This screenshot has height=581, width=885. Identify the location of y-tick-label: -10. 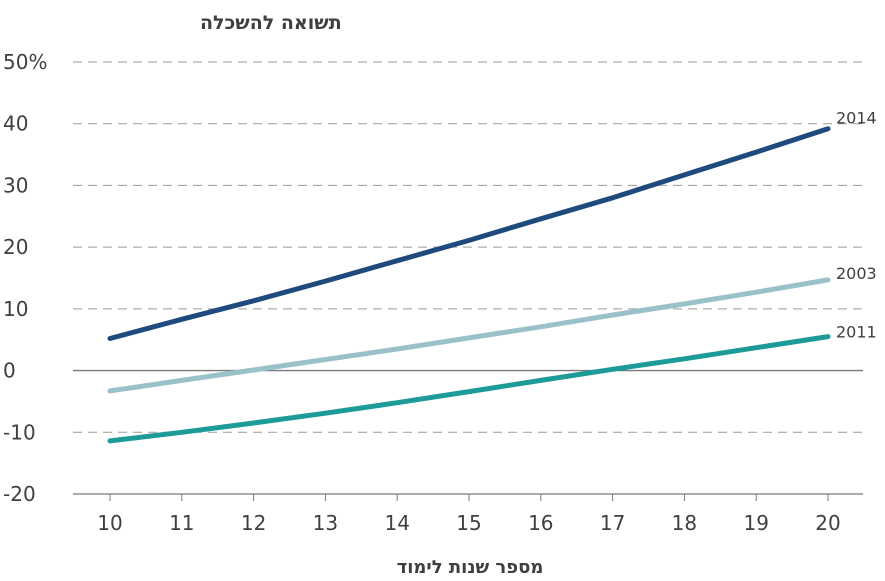
(19, 432).